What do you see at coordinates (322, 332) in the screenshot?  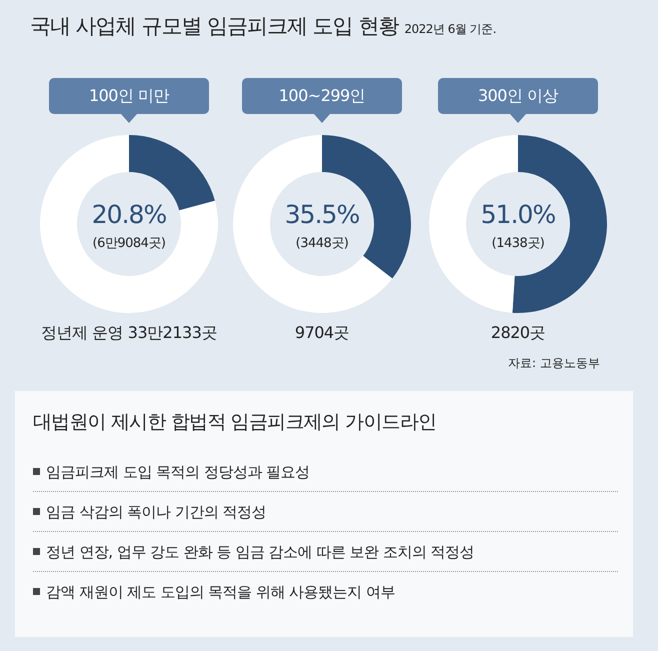 I see `text: 9704곳` at bounding box center [322, 332].